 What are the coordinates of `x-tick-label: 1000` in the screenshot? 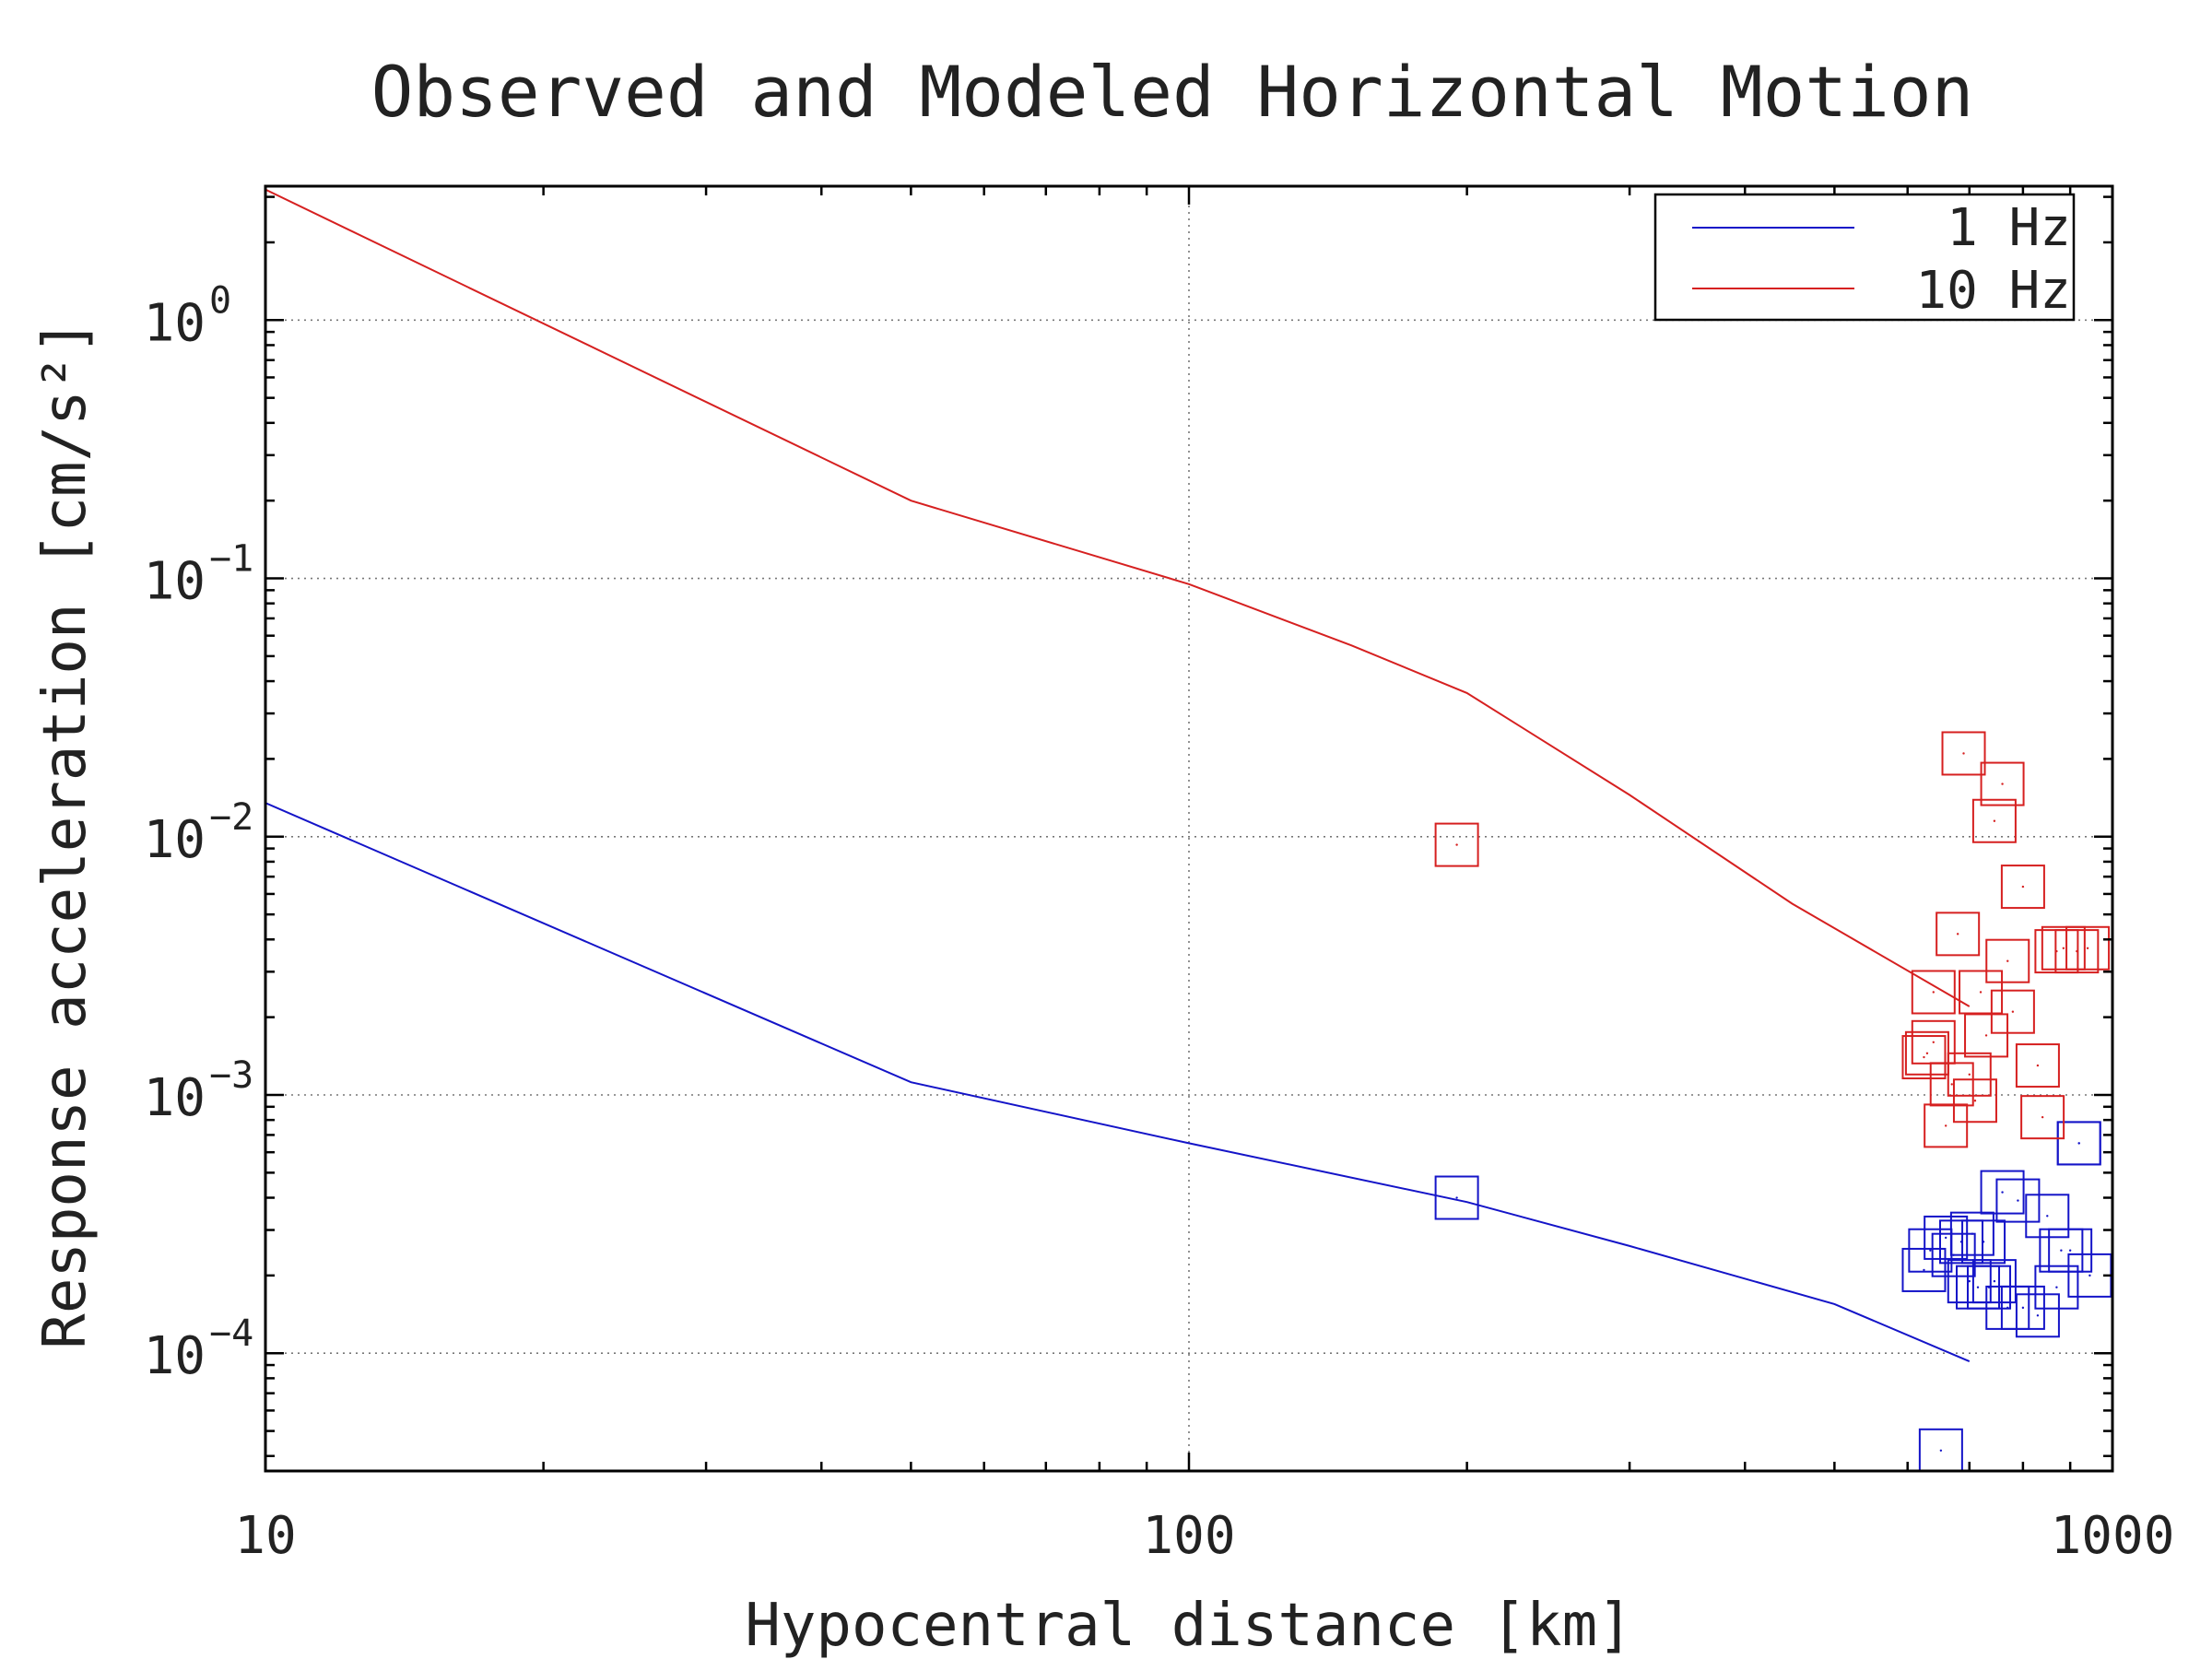 It's located at (2113, 1536).